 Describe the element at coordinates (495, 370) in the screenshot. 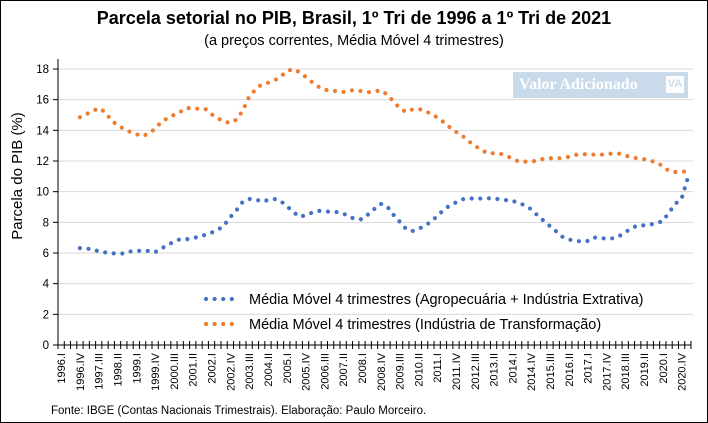

I see `x-tick-label: 2013.II` at that location.